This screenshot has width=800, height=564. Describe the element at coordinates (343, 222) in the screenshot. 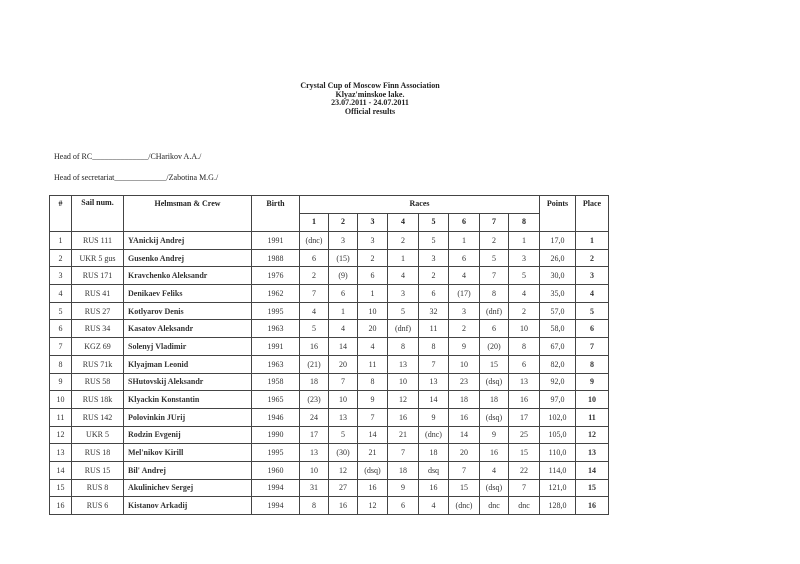

I see `race-number-2: 2` at that location.